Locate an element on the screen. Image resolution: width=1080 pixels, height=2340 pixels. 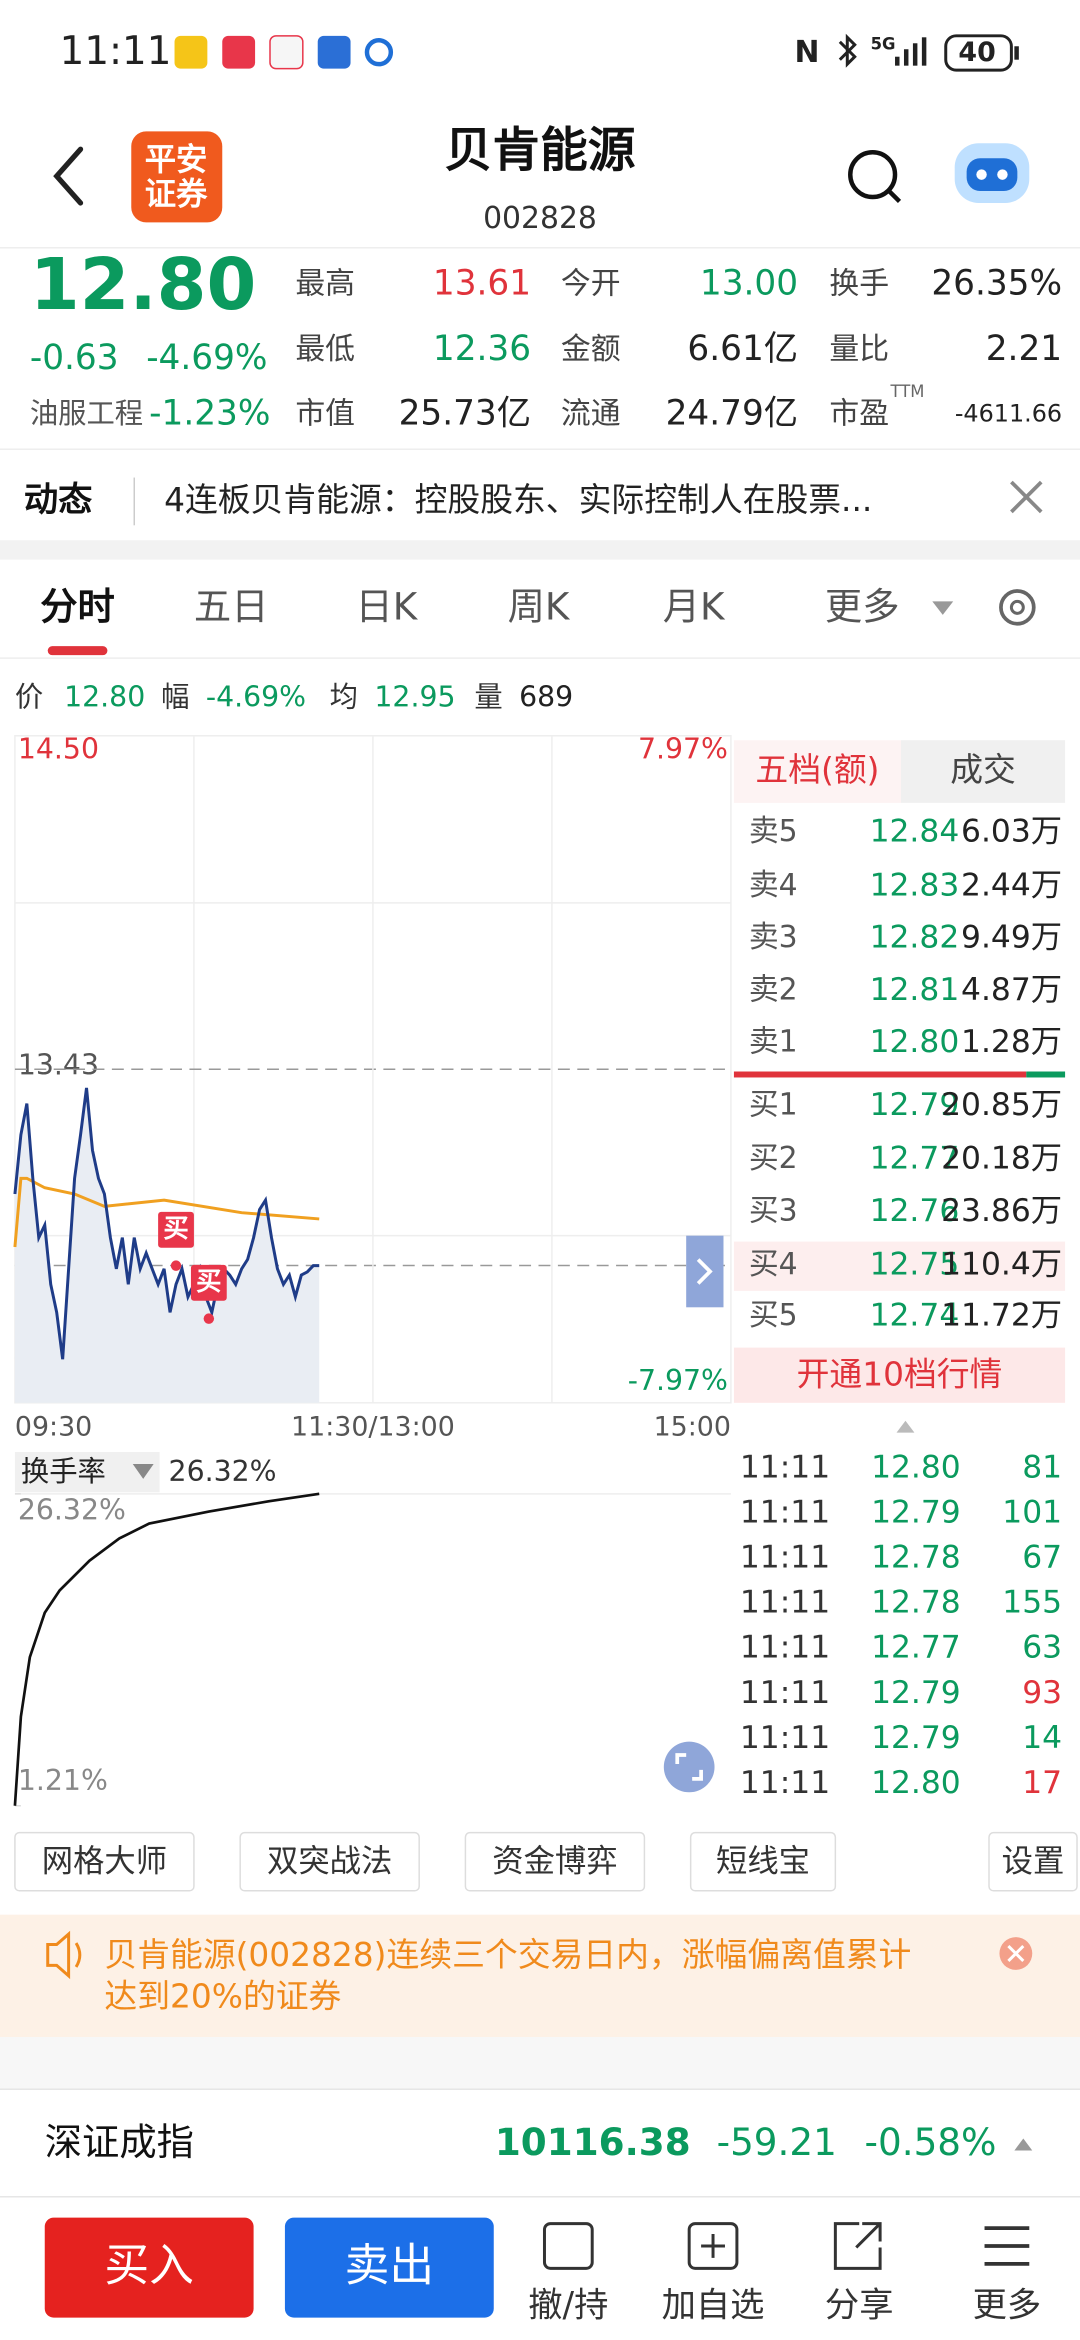
search-button is located at coordinates (875, 176).